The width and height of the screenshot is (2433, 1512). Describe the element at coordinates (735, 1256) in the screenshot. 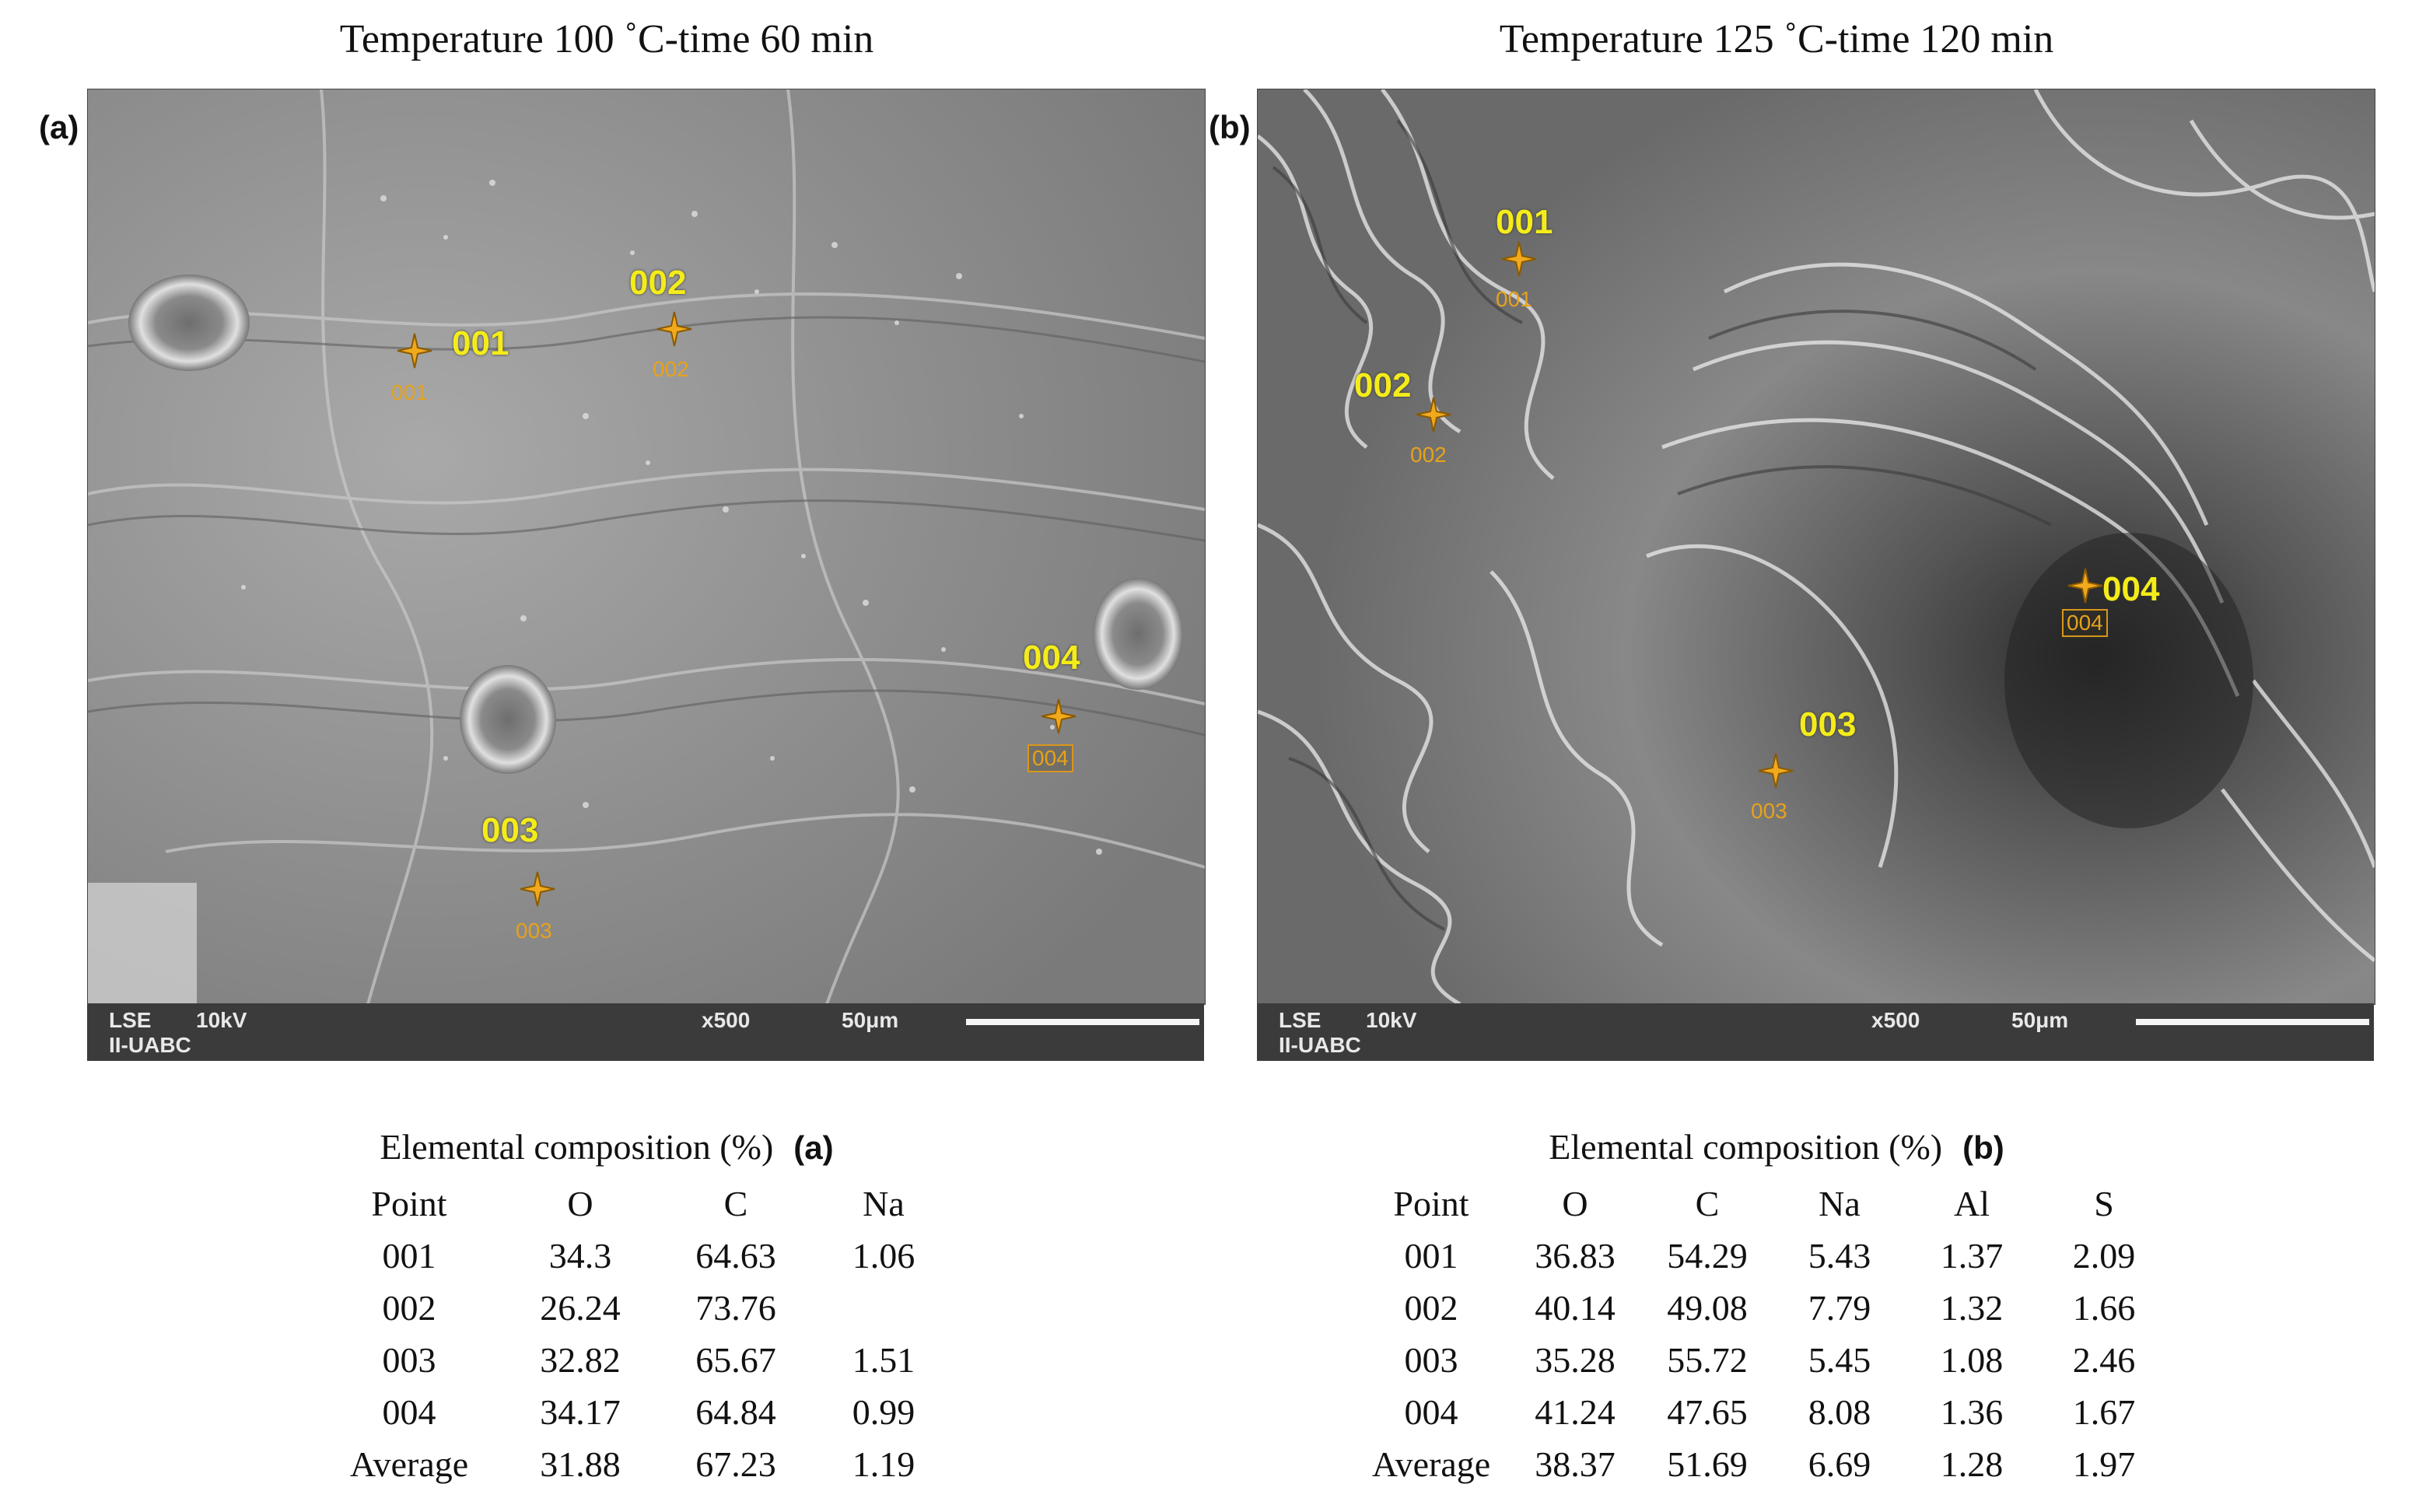

I see `table-cell: 64.63` at that location.